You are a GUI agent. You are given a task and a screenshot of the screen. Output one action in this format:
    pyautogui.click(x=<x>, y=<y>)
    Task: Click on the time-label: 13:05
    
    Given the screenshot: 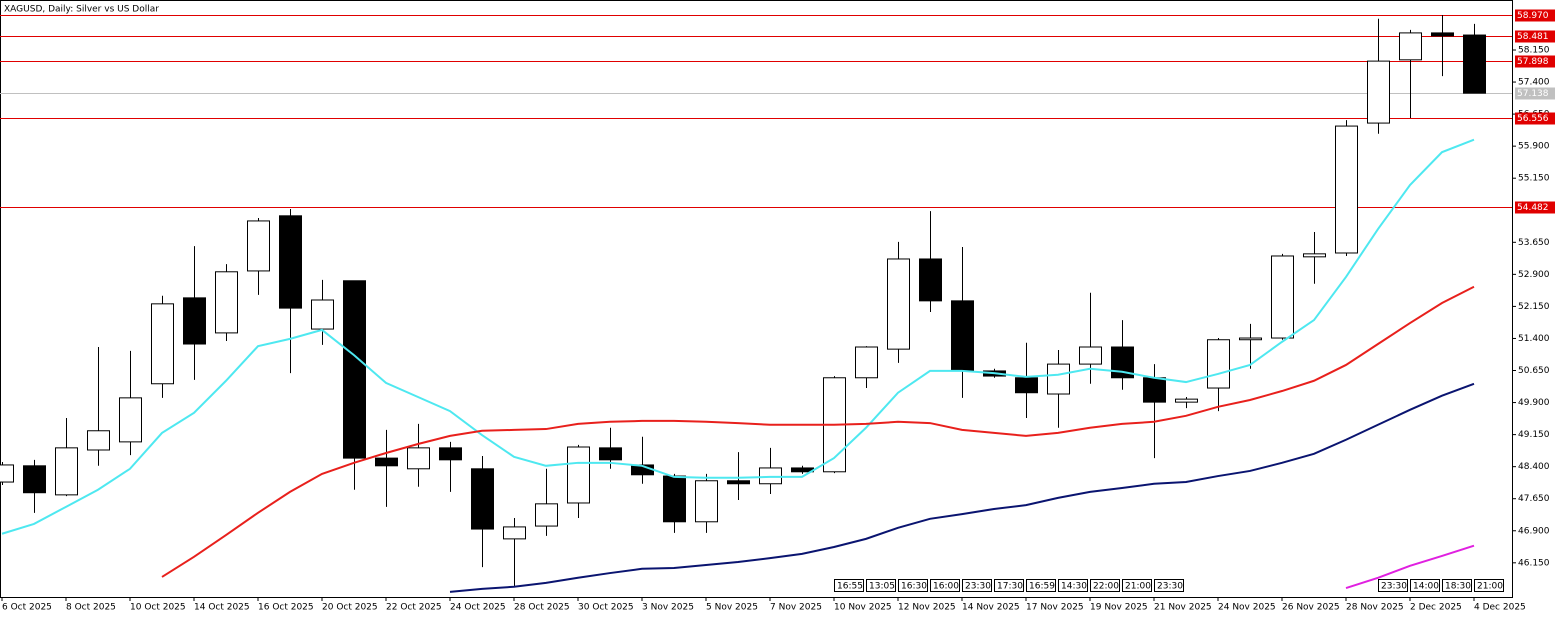 What is the action you would take?
    pyautogui.click(x=882, y=587)
    